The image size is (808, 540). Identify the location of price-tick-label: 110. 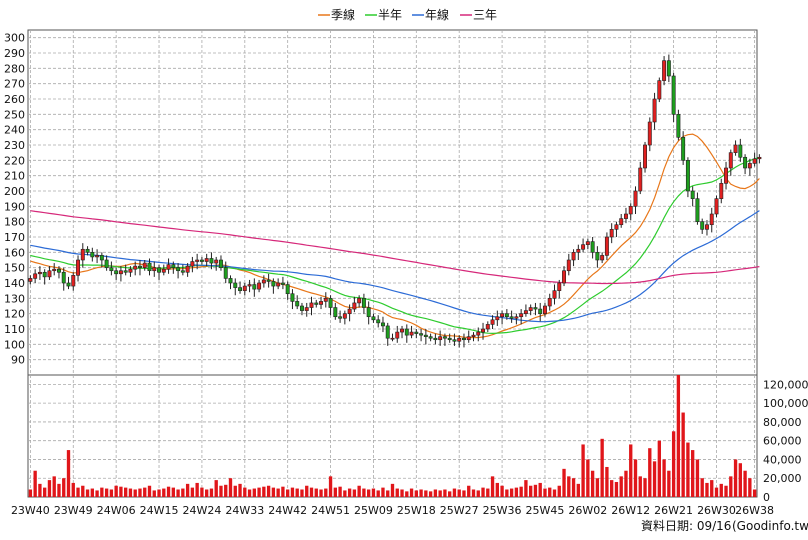
(14, 329).